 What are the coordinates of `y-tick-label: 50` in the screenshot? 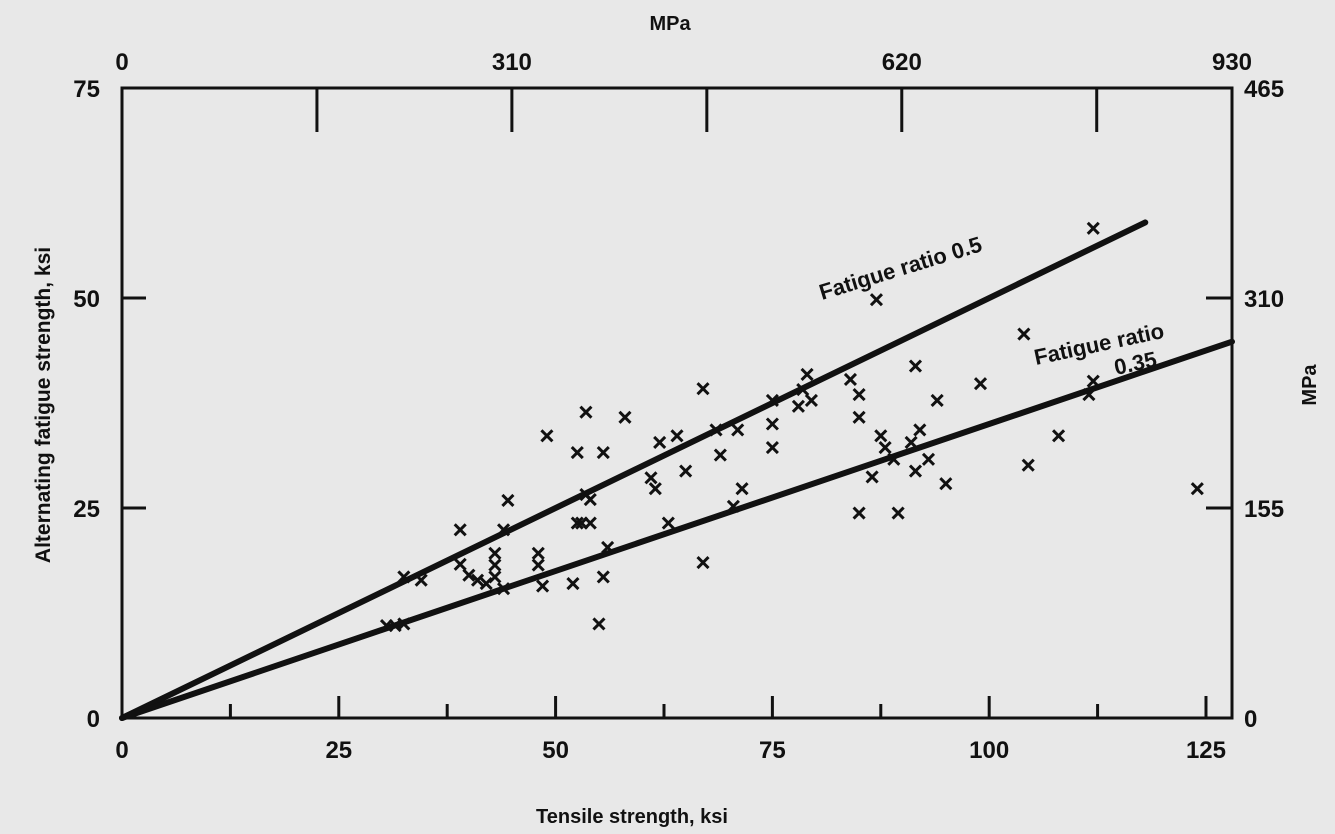 It's located at (86, 299).